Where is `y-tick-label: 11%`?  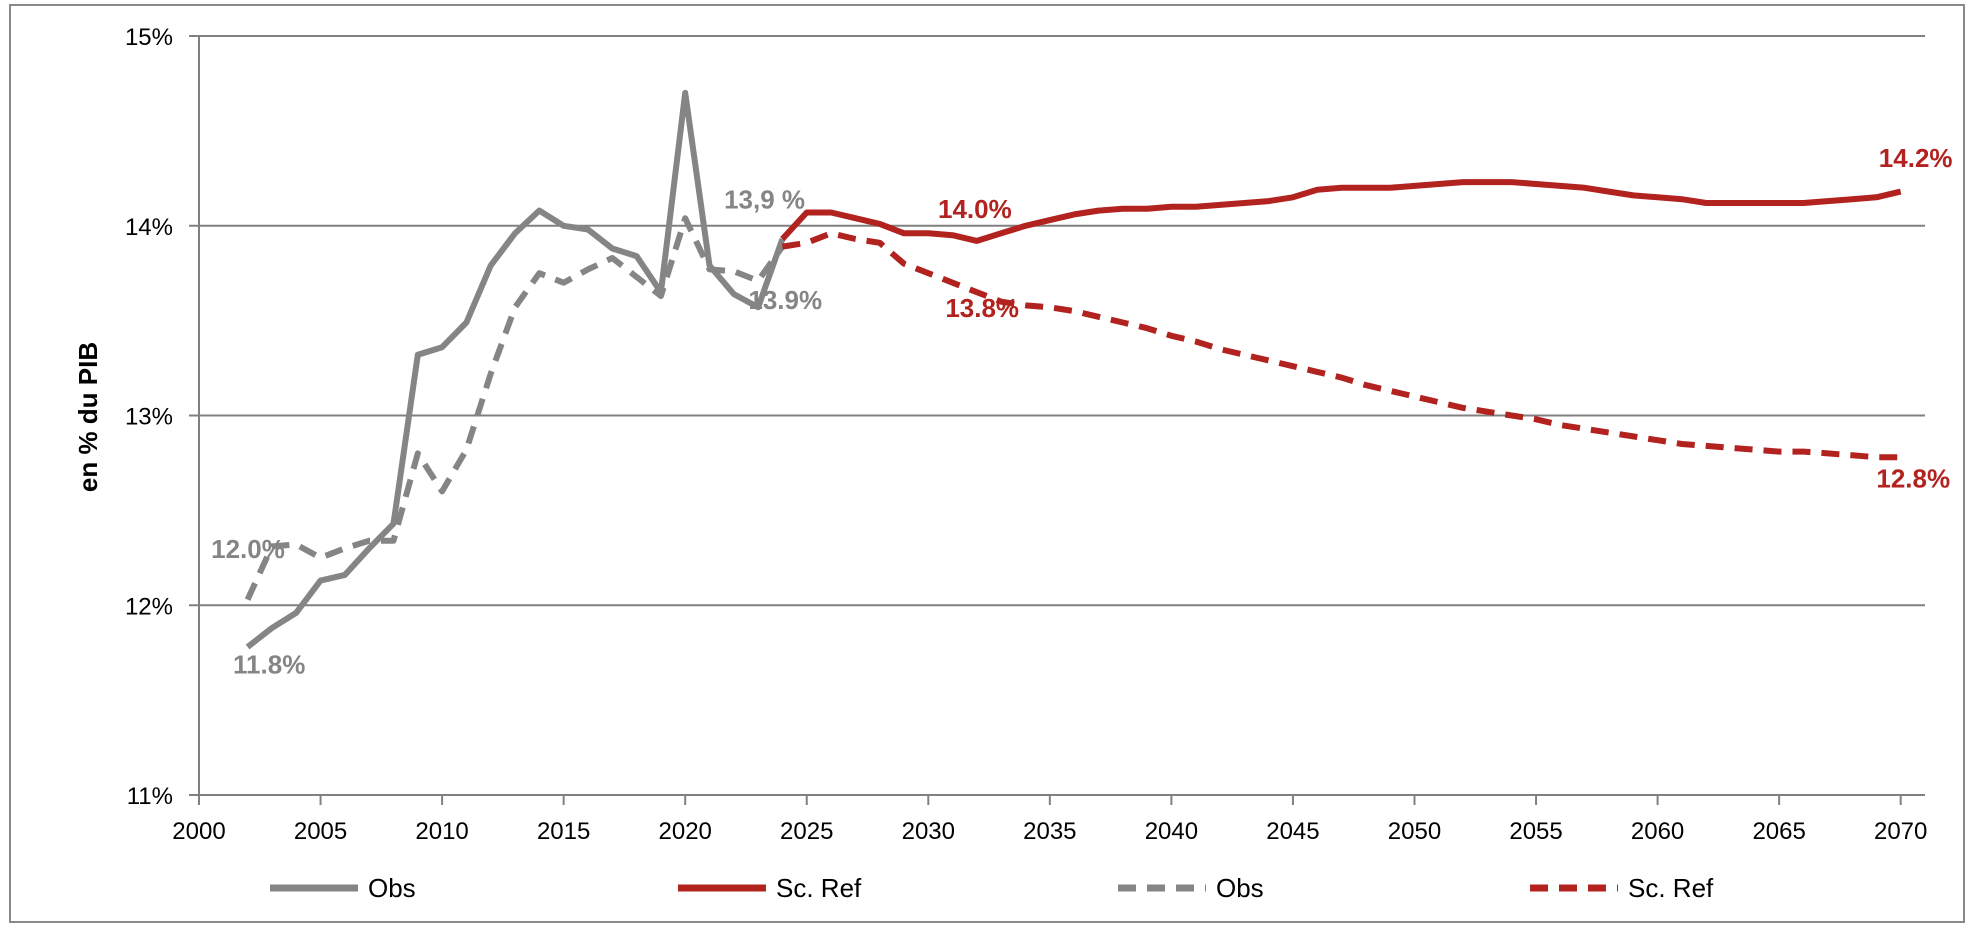
y-tick-label: 11% is located at coordinates (150, 796).